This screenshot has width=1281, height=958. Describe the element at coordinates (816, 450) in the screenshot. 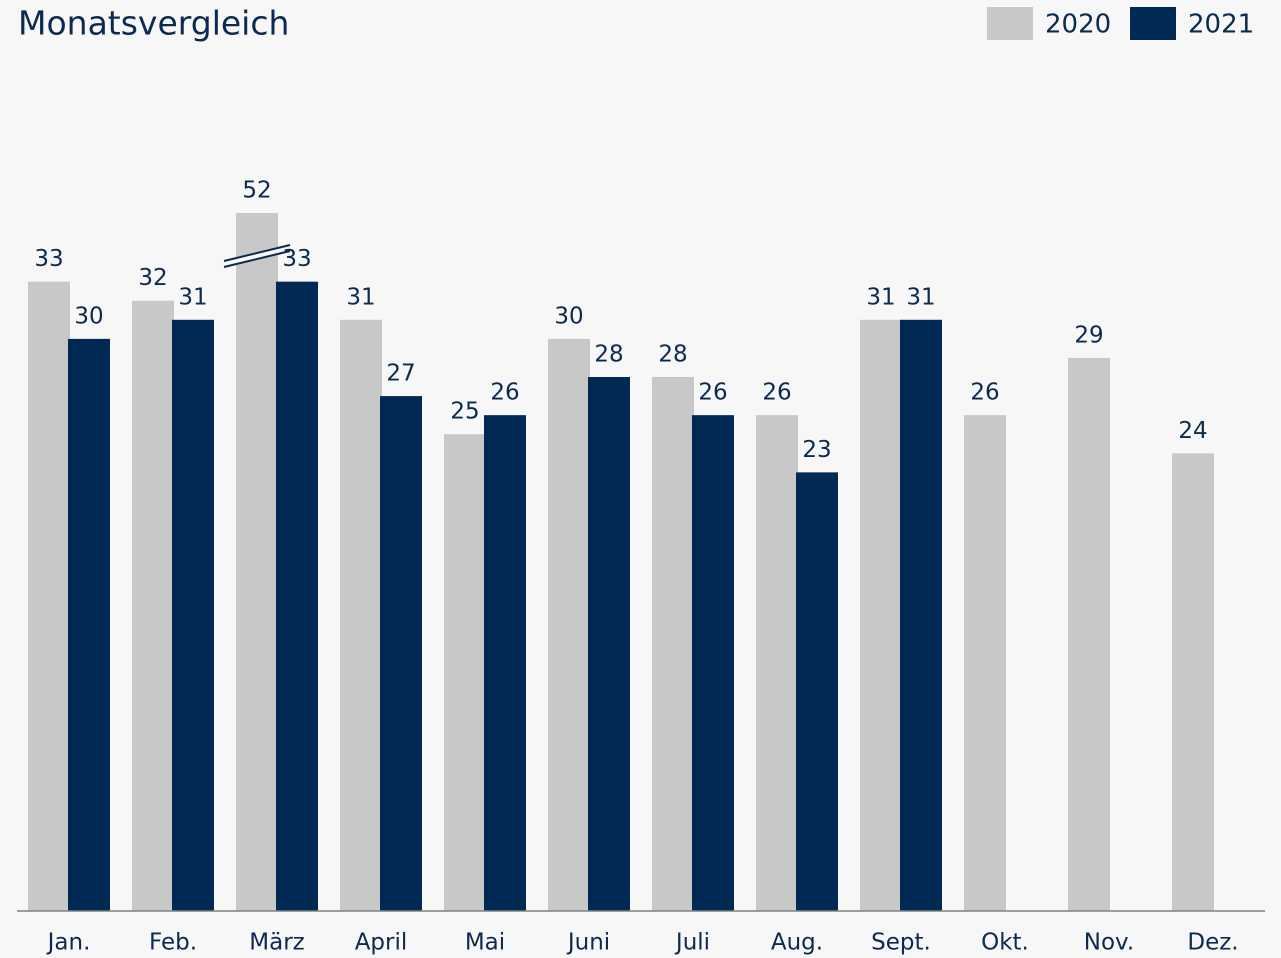

I see `data-label: 23` at that location.